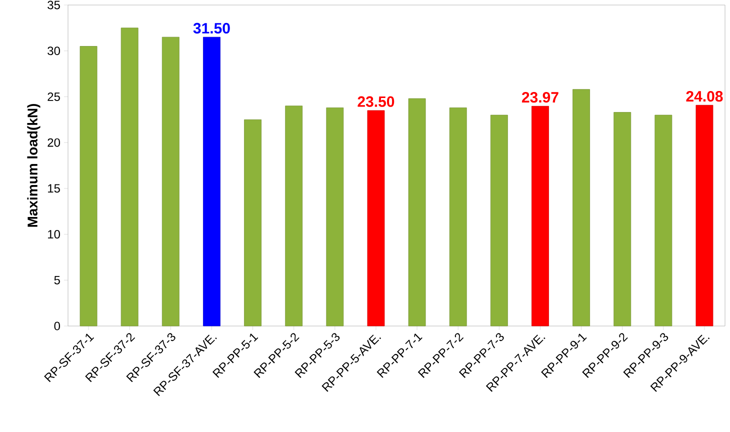 This screenshot has height=432, width=730. What do you see at coordinates (57, 326) in the screenshot?
I see `y-tick-label: 0` at bounding box center [57, 326].